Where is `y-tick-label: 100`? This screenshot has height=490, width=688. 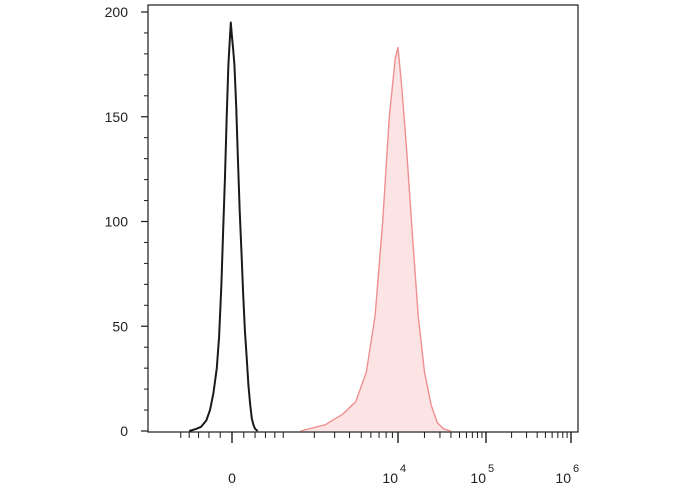 y-tick-label: 100 is located at coordinates (117, 222).